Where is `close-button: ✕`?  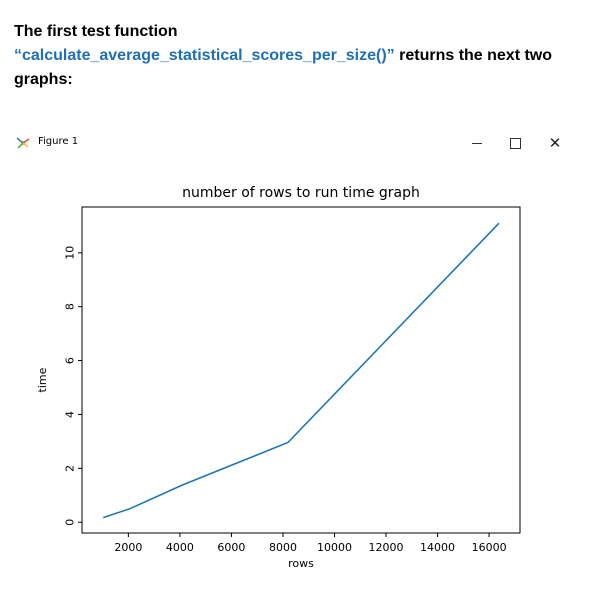 close-button: ✕ is located at coordinates (555, 143).